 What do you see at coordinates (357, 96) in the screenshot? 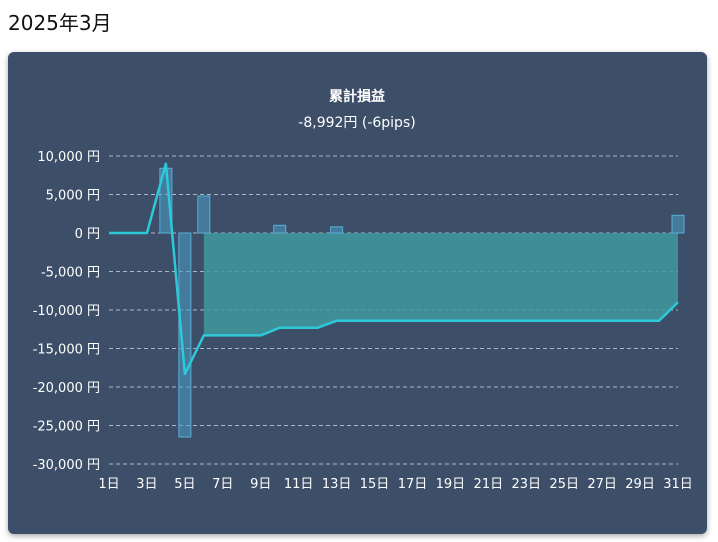
I see `chart-title: 累計損益` at bounding box center [357, 96].